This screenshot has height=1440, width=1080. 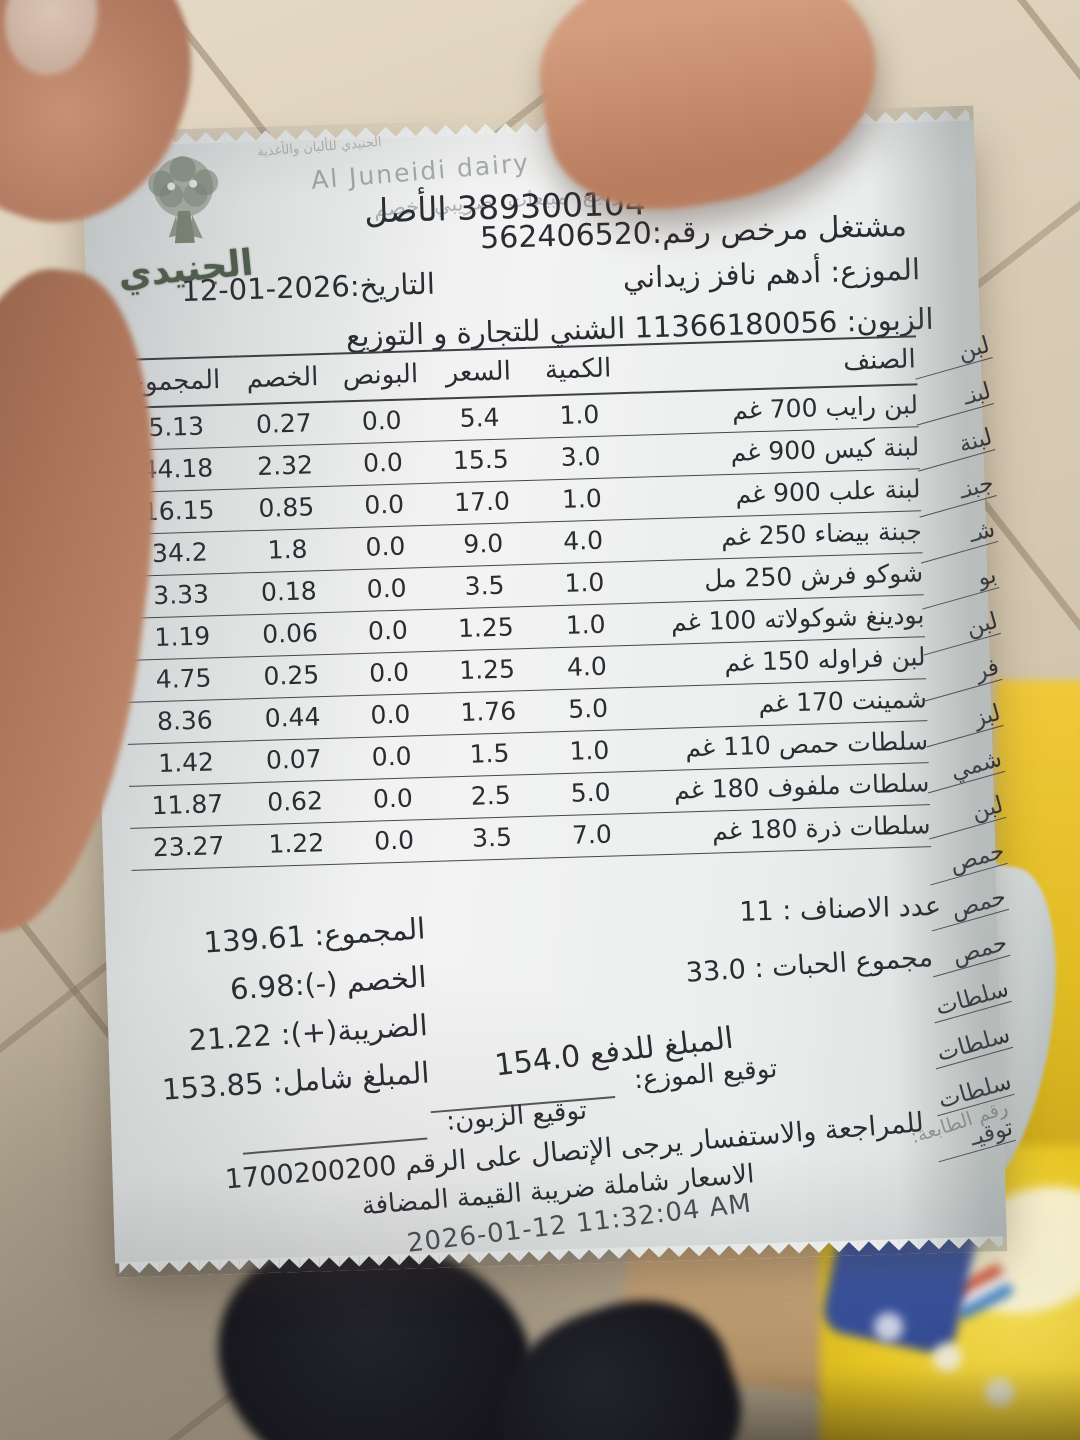 What do you see at coordinates (291, 676) in the screenshot?
I see `discount-cell: 0.25` at bounding box center [291, 676].